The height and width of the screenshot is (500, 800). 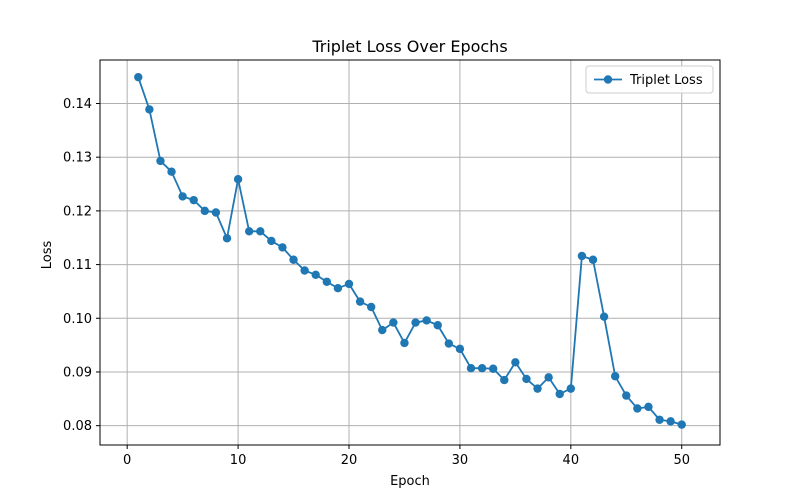 I want to click on x-tick-label: 10, so click(x=238, y=460).